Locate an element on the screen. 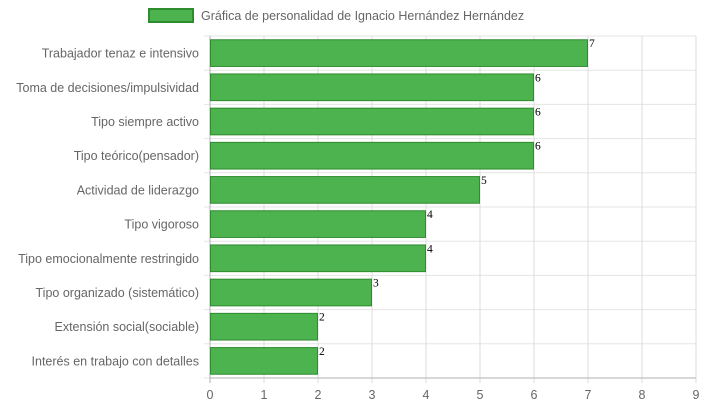 The height and width of the screenshot is (409, 702). category-label: Actividad de liderazgo is located at coordinates (138, 190).